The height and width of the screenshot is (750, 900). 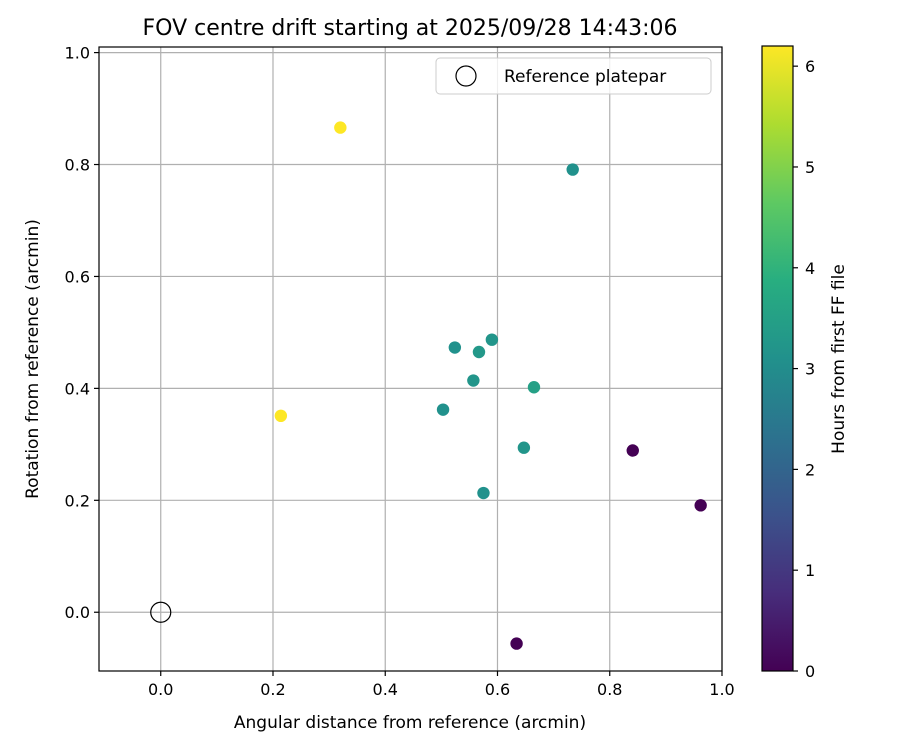 What do you see at coordinates (77, 53) in the screenshot?
I see `y-tick-label: 1.0` at bounding box center [77, 53].